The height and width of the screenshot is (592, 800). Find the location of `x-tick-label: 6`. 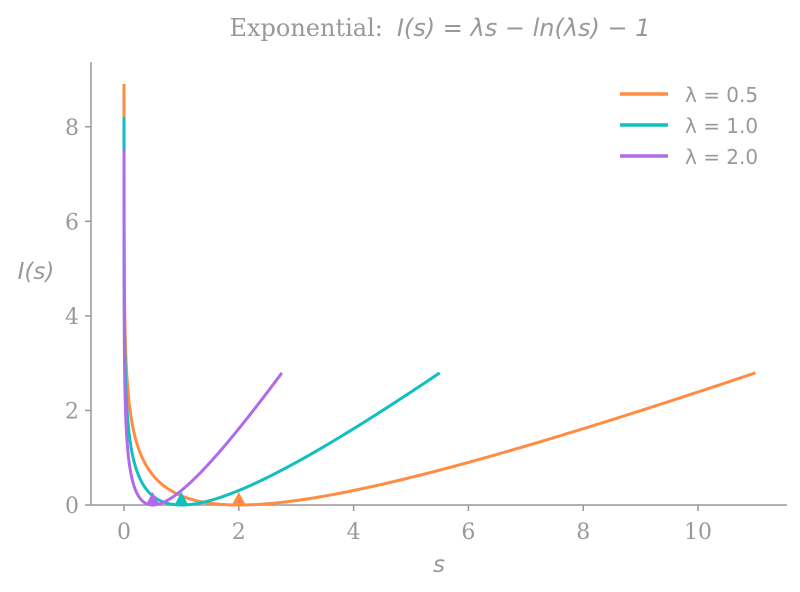

x-tick-label: 6 is located at coordinates (468, 532).